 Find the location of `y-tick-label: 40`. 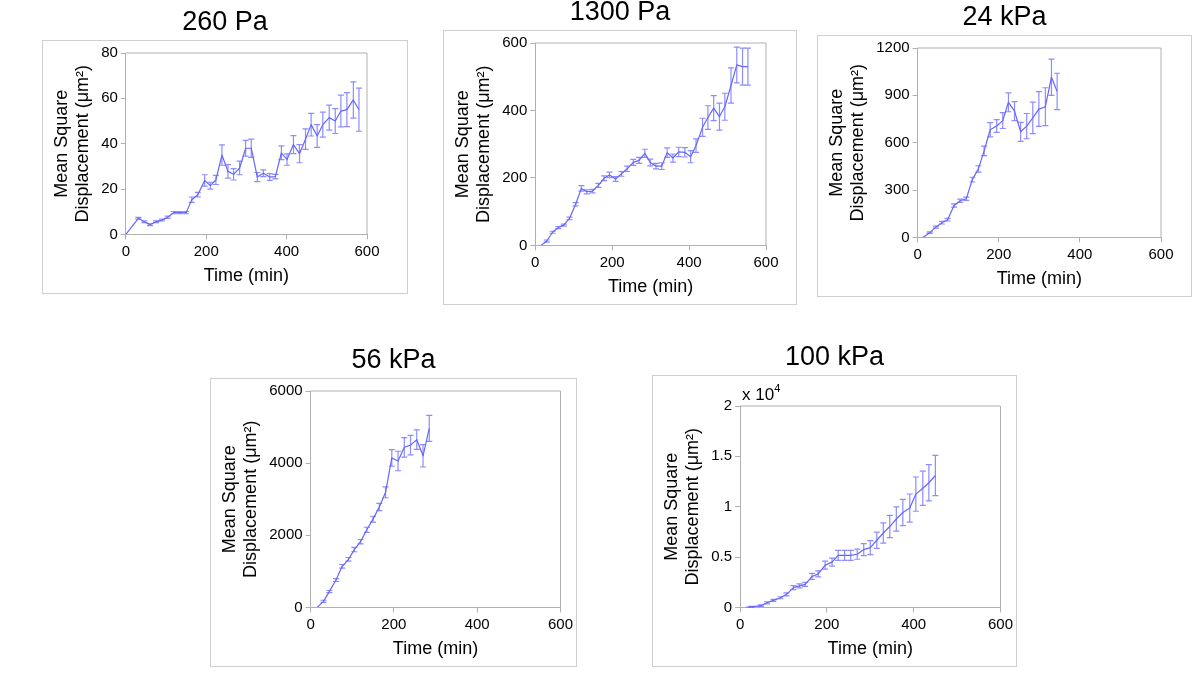

y-tick-label: 40 is located at coordinates (109, 142).